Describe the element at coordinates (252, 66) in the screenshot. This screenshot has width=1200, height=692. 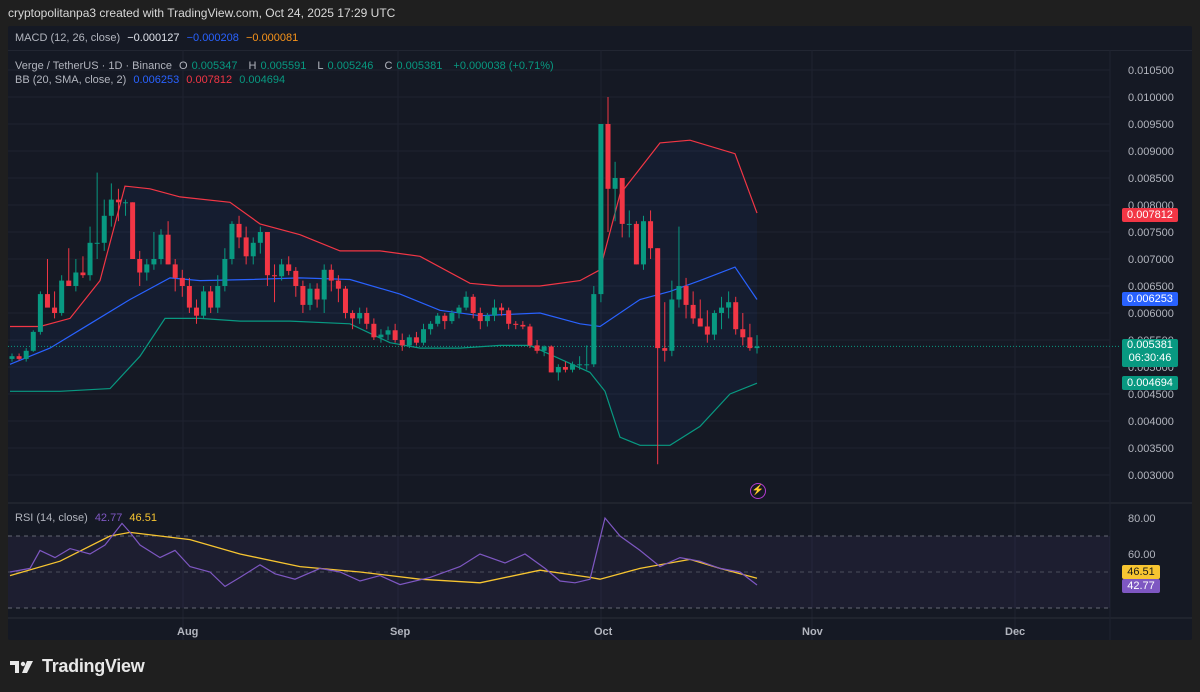
I see `high-label: H` at that location.